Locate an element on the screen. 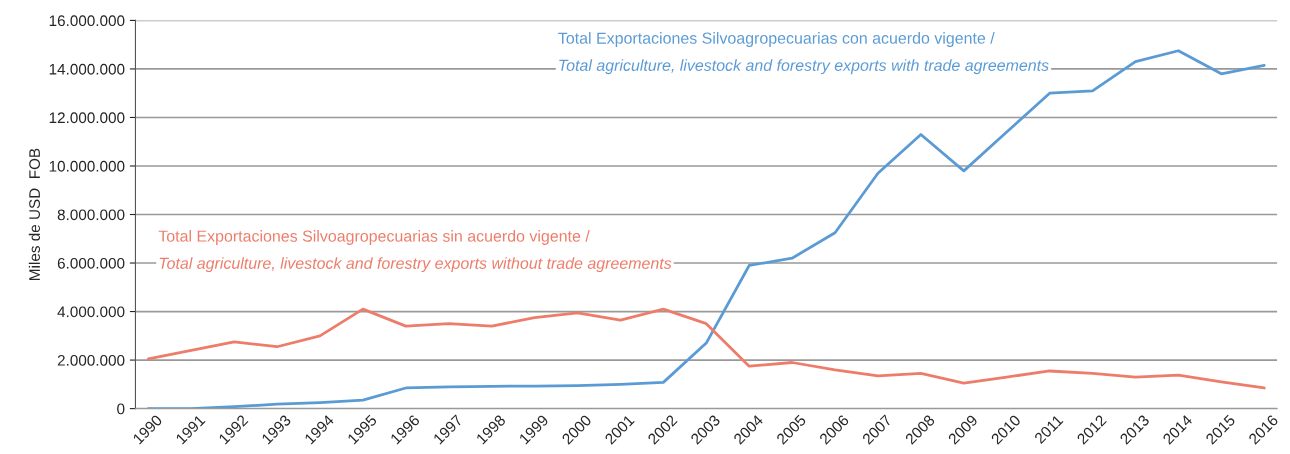 Image resolution: width=1290 pixels, height=454 pixels. text: Total Exportaciones Silvoagropecuarias sin acuerdo vigente / Total agriculture, livestock and forestry exports without trade agreements is located at coordinates (415, 251).